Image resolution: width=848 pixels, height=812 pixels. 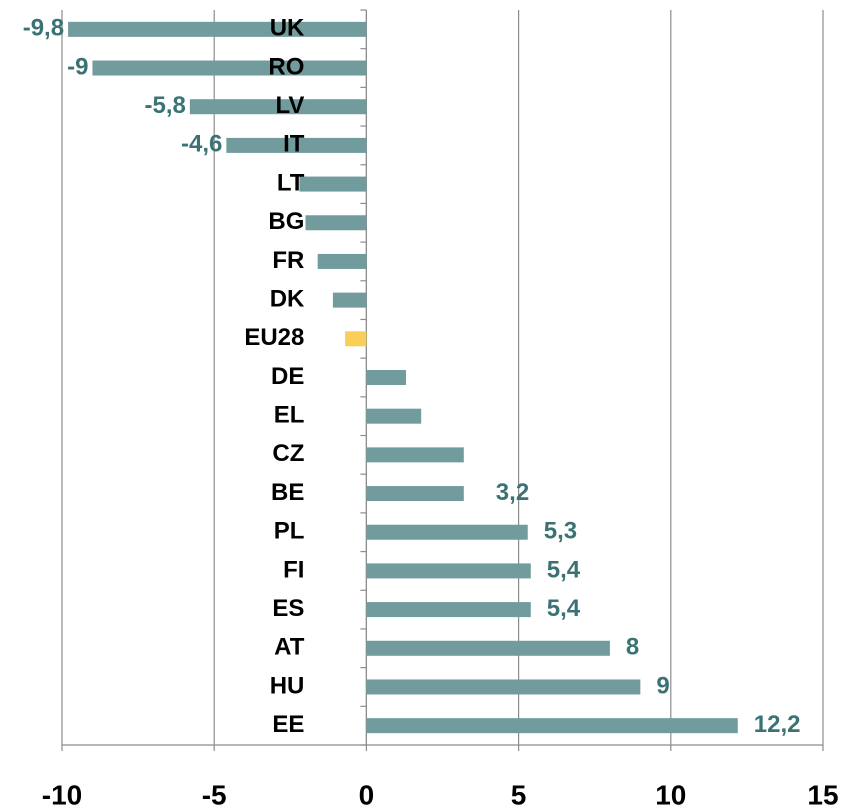 What do you see at coordinates (62, 794) in the screenshot?
I see `x-tick-label: -10` at bounding box center [62, 794].